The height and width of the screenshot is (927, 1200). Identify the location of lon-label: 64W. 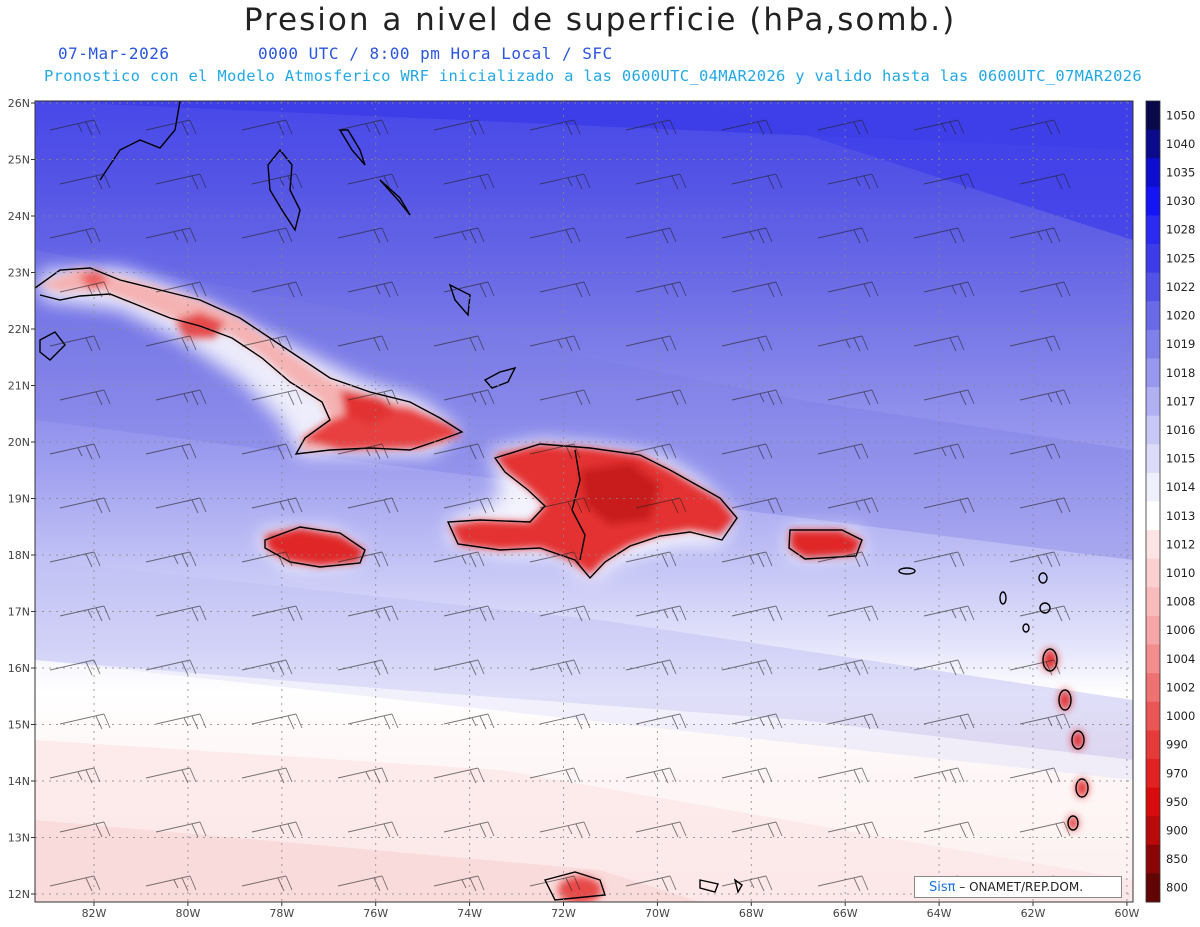
(939, 913).